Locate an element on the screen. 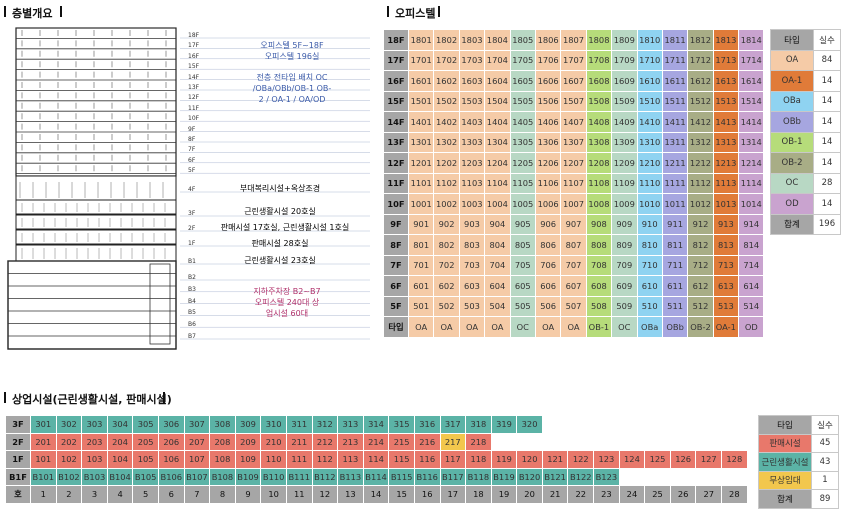 This screenshot has width=845, height=512. commercial-unit-cell: 208 is located at coordinates (222, 441).